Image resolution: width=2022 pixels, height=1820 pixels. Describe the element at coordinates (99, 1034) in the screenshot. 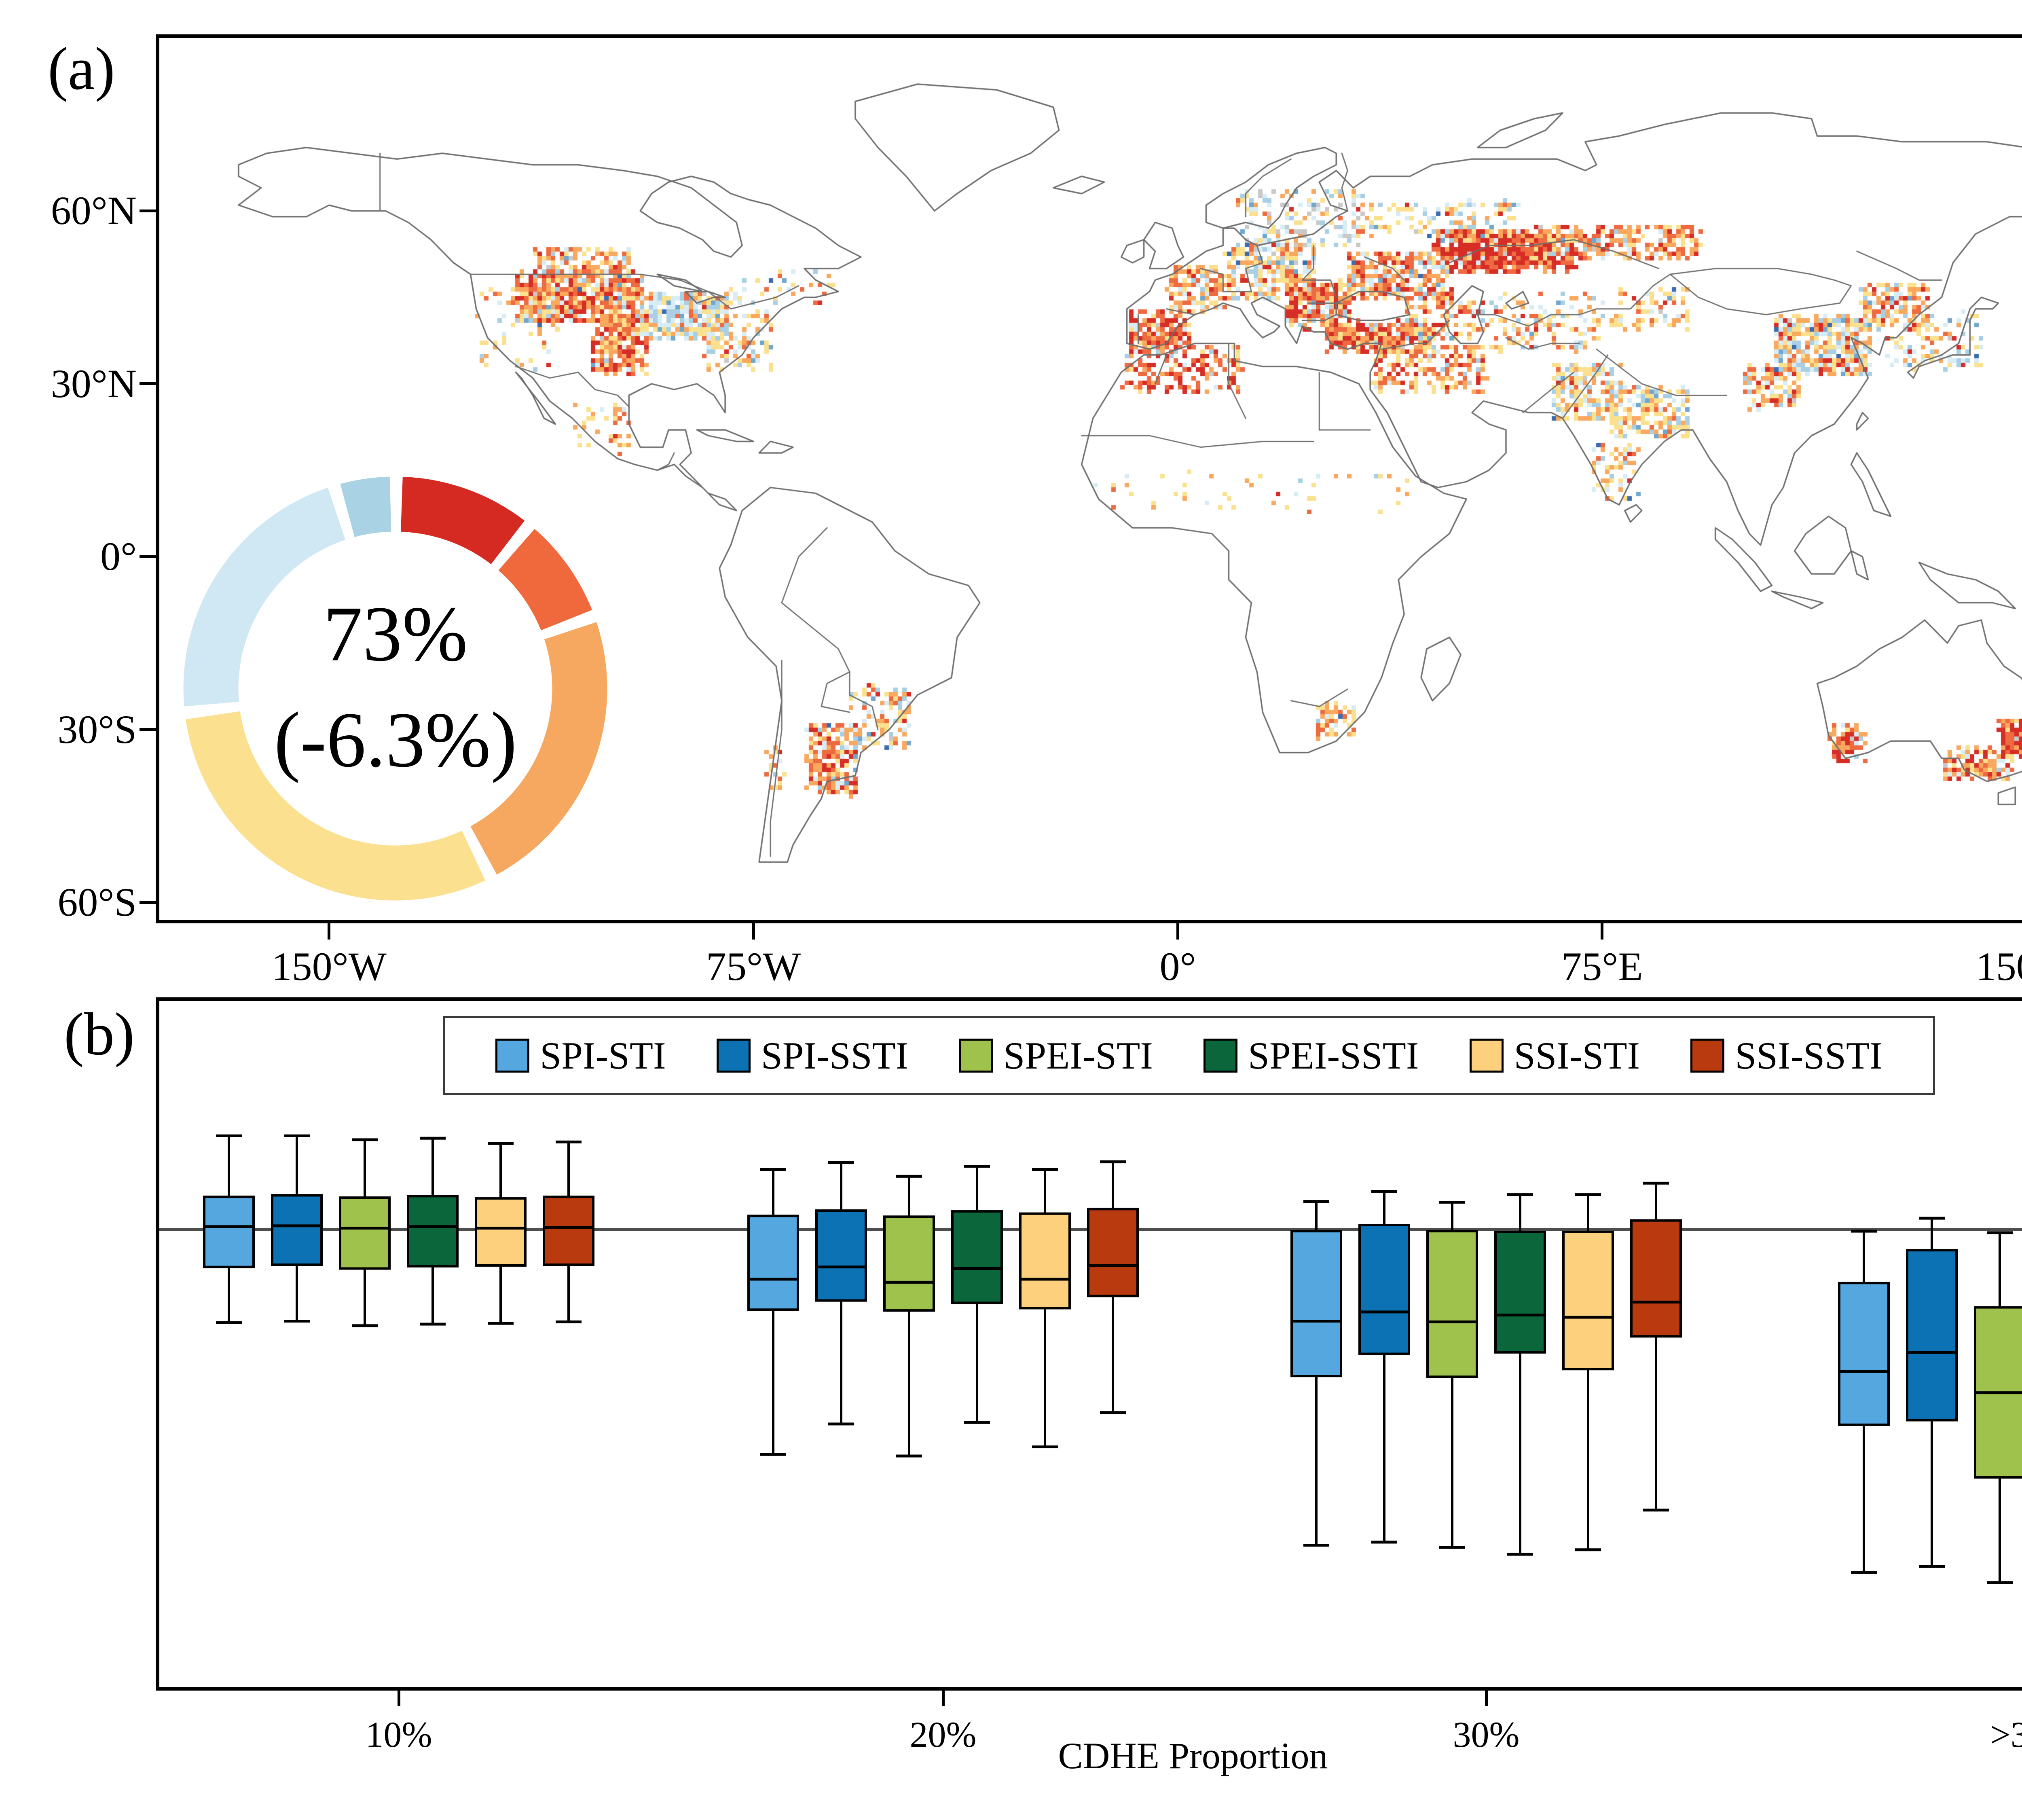

I see `panel-b-label: (b)` at that location.